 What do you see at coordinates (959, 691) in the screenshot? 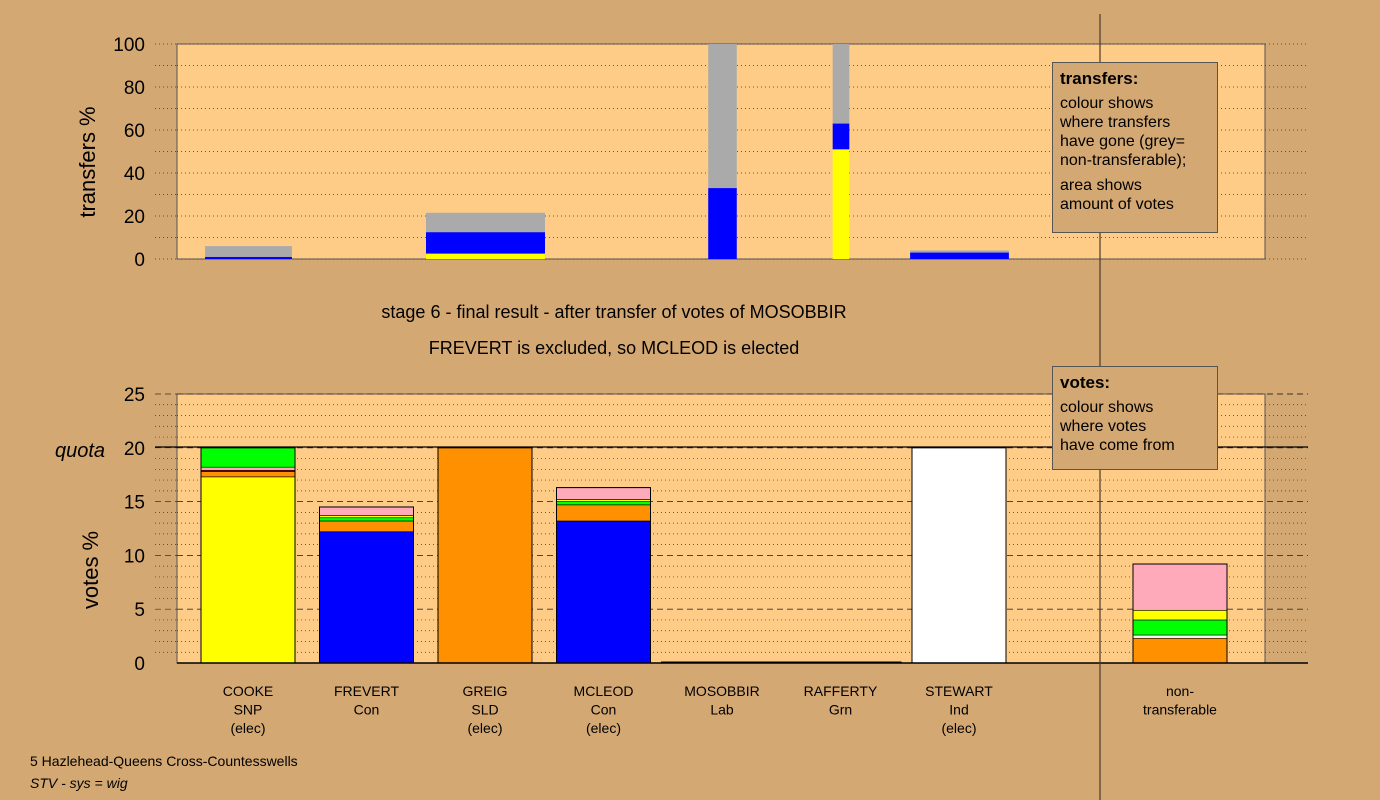
I see `candidate-label-name: STEWART` at bounding box center [959, 691].